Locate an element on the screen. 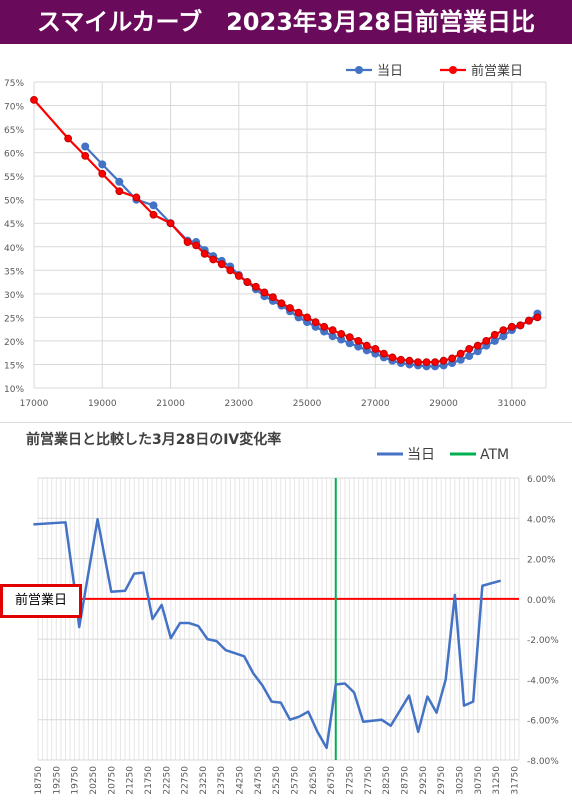  x-tick-label: 20750 is located at coordinates (112, 780).